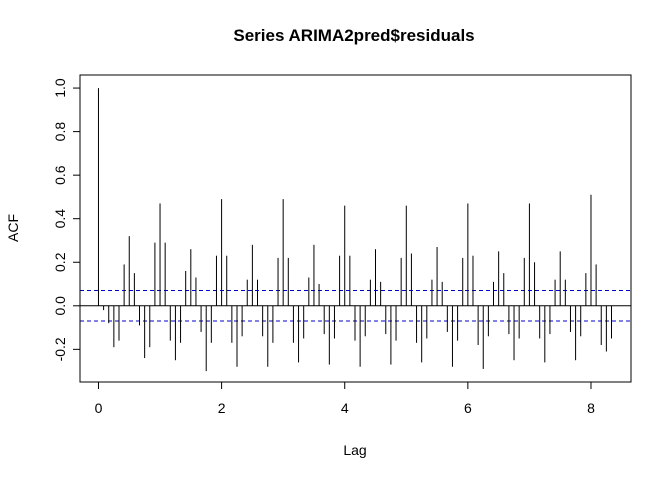  What do you see at coordinates (222, 408) in the screenshot?
I see `x-tick-label: 2` at bounding box center [222, 408].